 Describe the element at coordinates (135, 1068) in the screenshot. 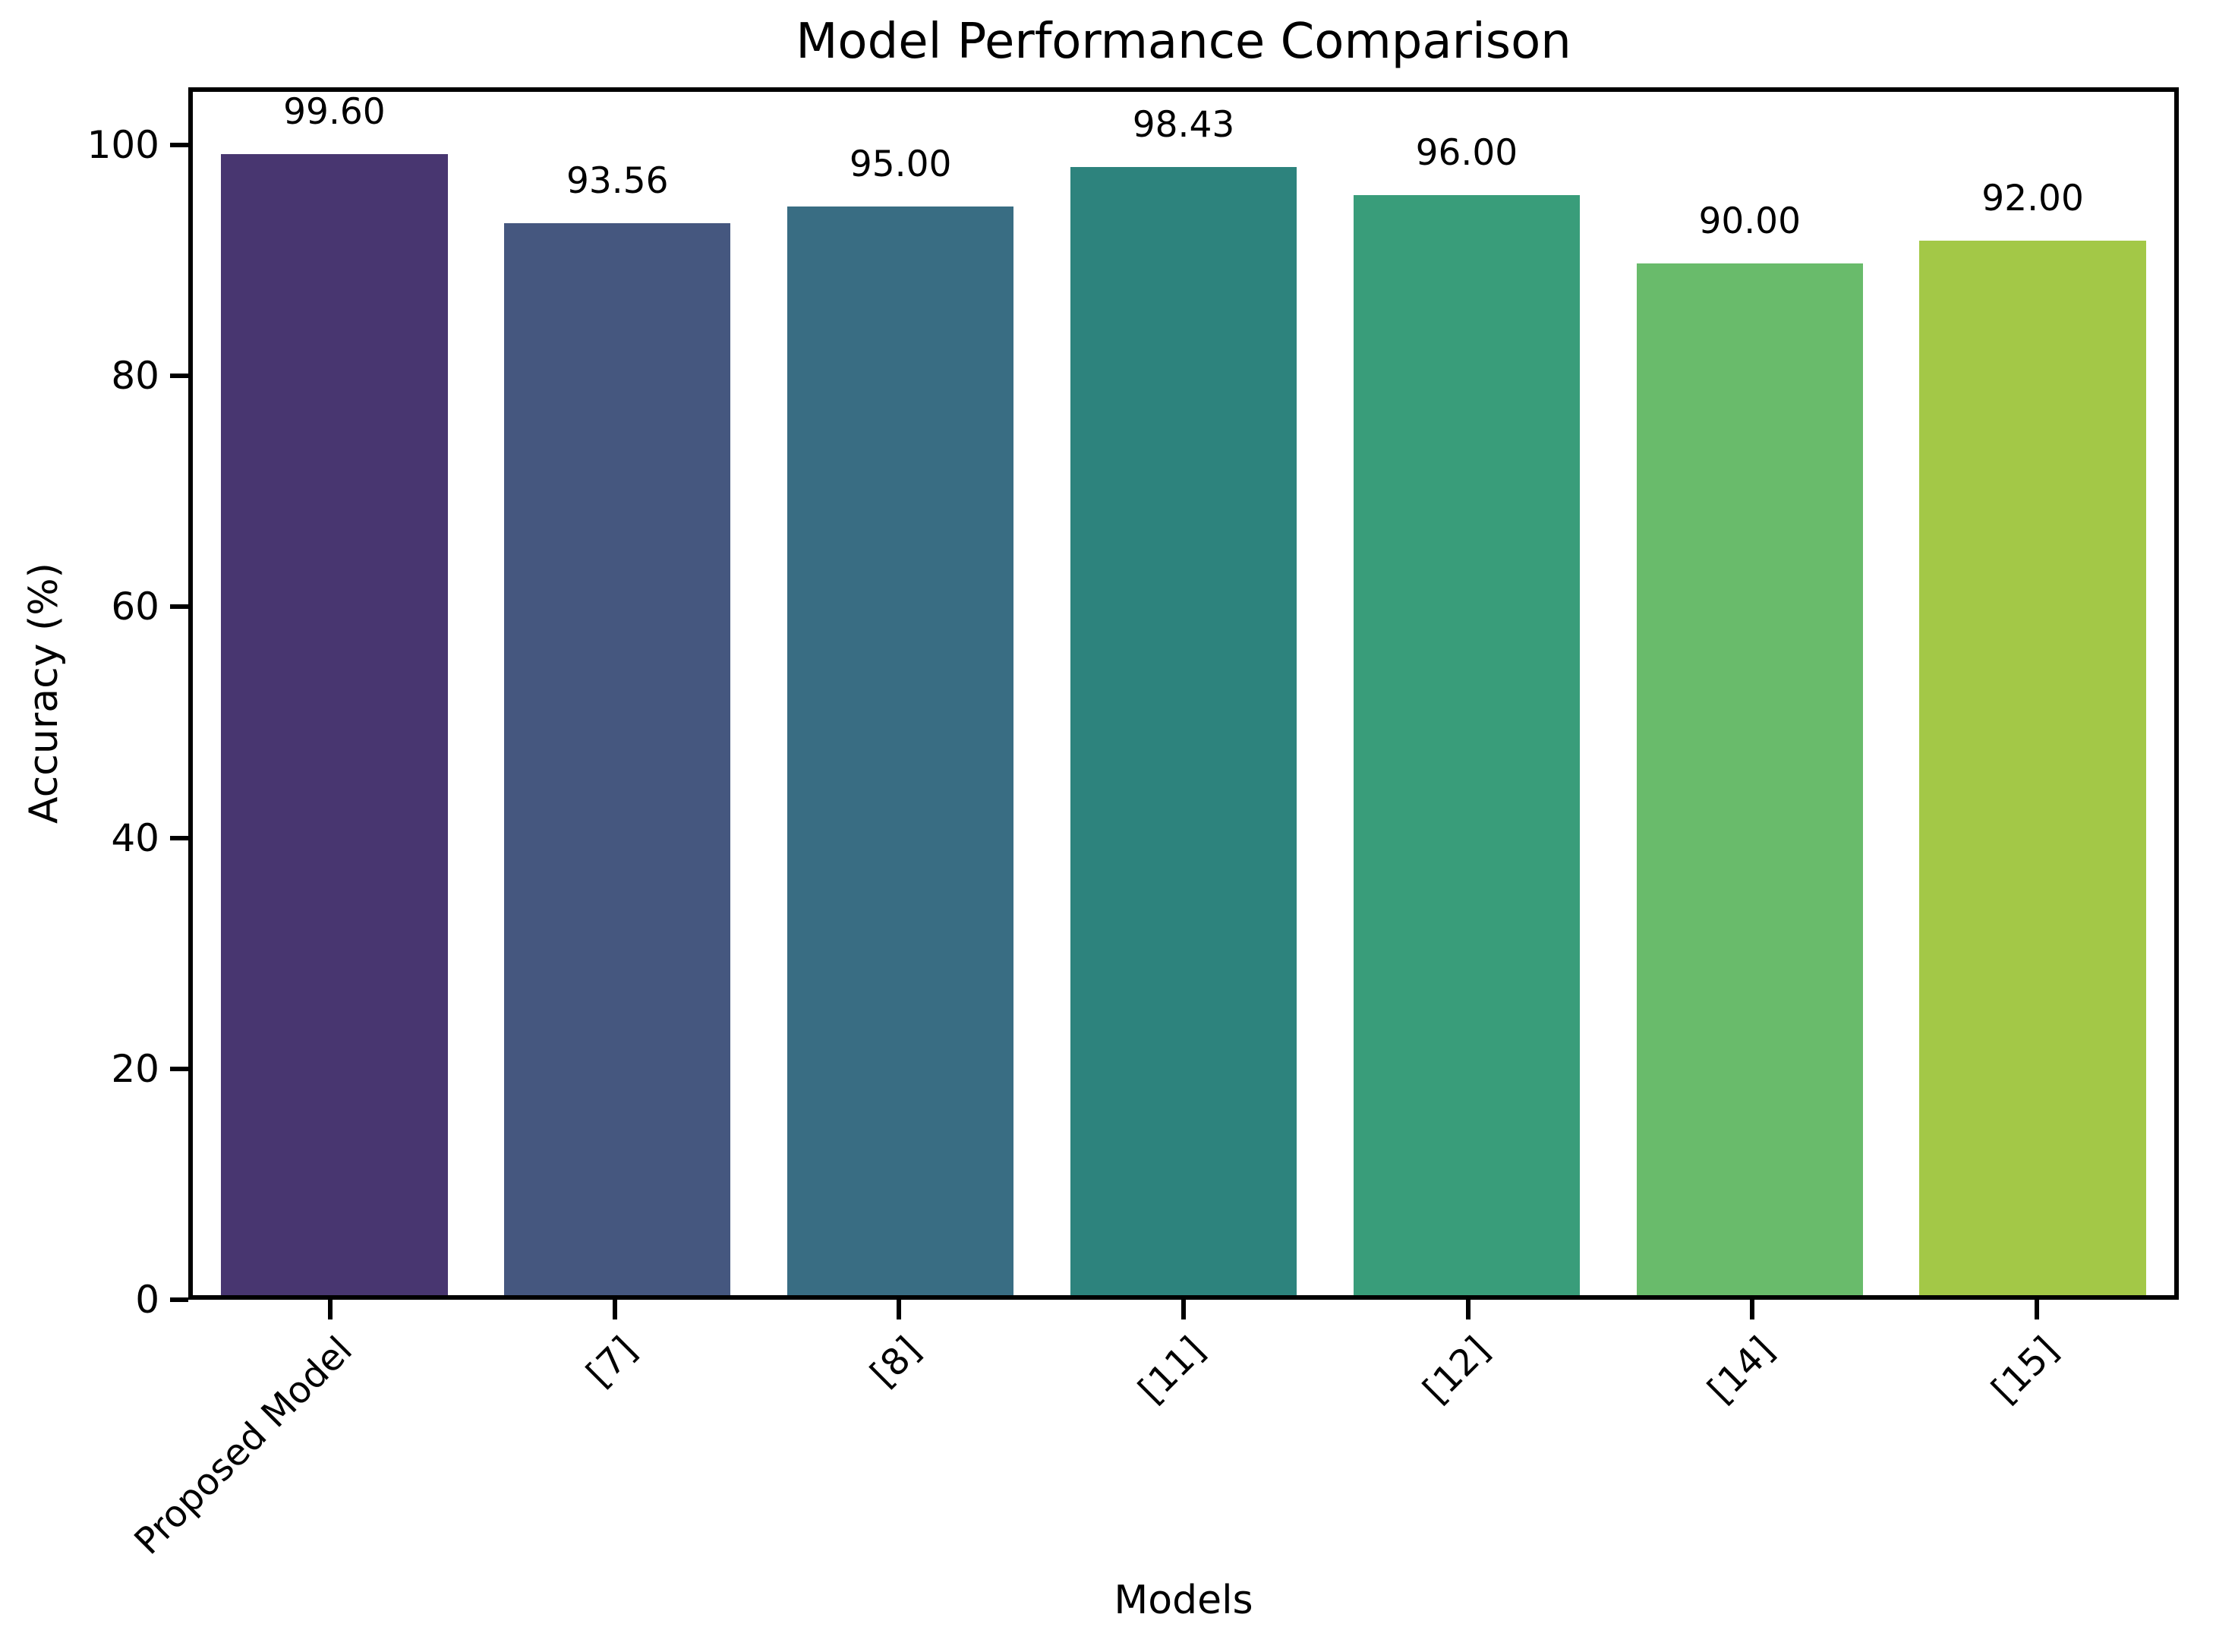

I see `y-tick-label: 20` at that location.